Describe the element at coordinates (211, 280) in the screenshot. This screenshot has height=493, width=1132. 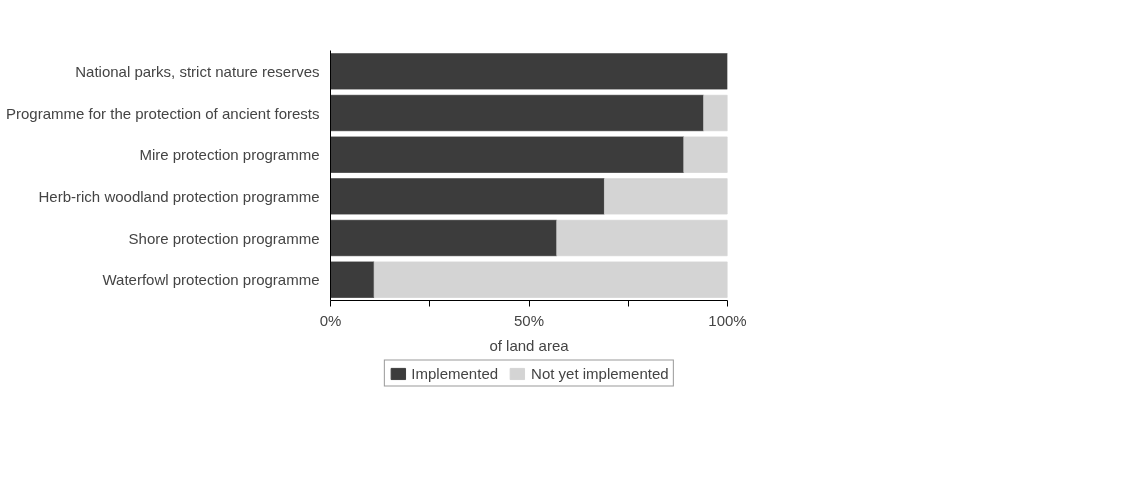
I see `y-tick-label: Waterfowl protection programme` at that location.